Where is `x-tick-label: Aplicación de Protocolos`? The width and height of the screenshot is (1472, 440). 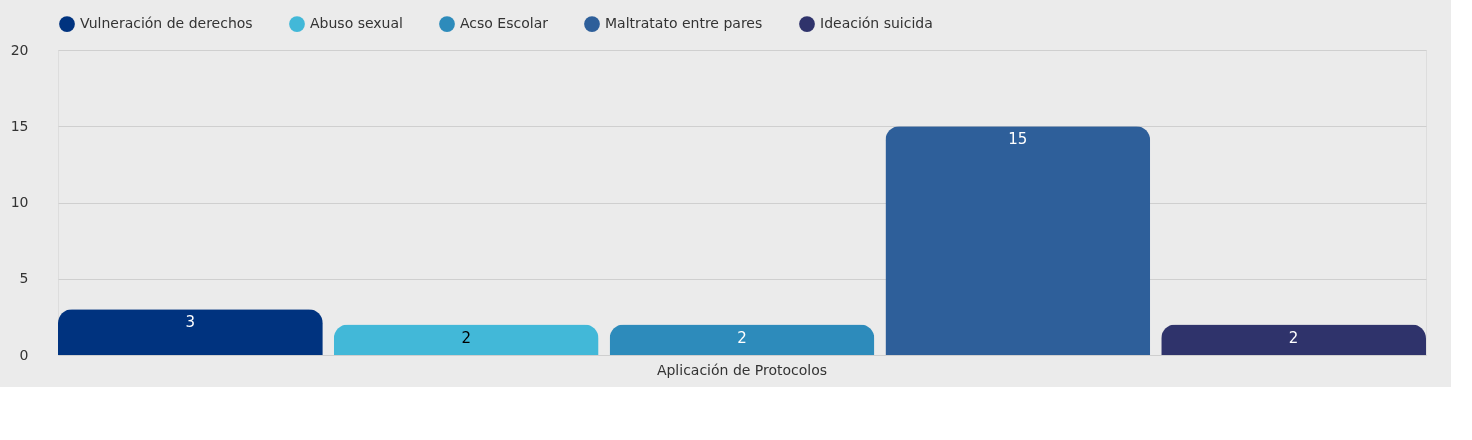
x-tick-label: Aplicación de Protocolos is located at coordinates (742, 369).